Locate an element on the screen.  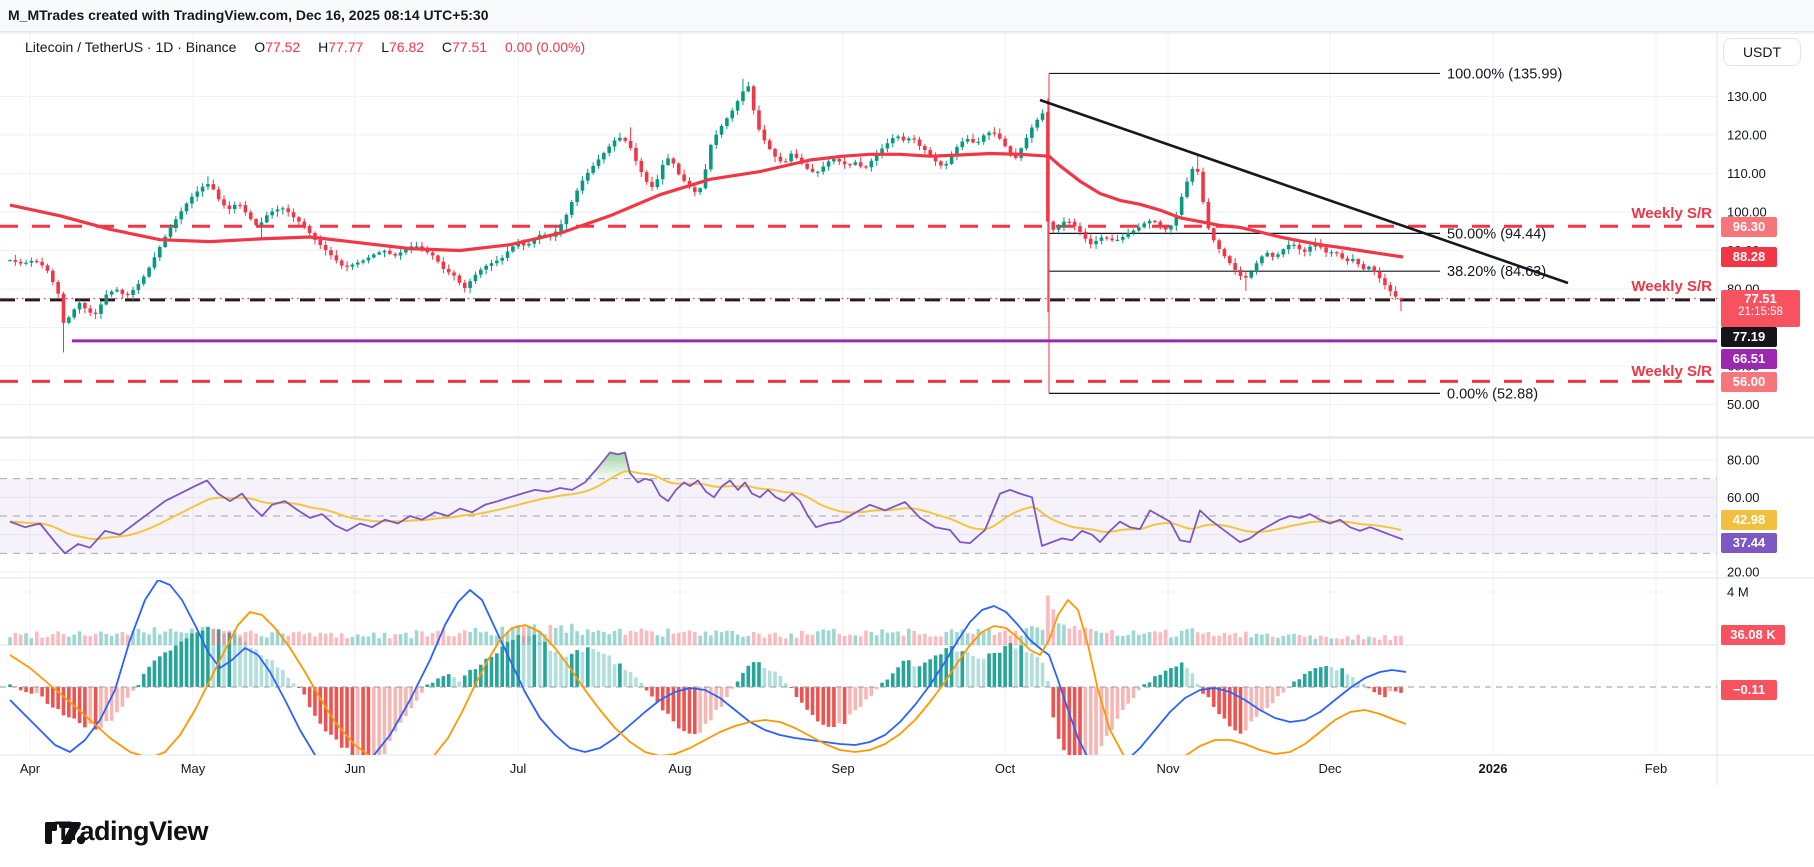
rsi-line is located at coordinates (706, 503).